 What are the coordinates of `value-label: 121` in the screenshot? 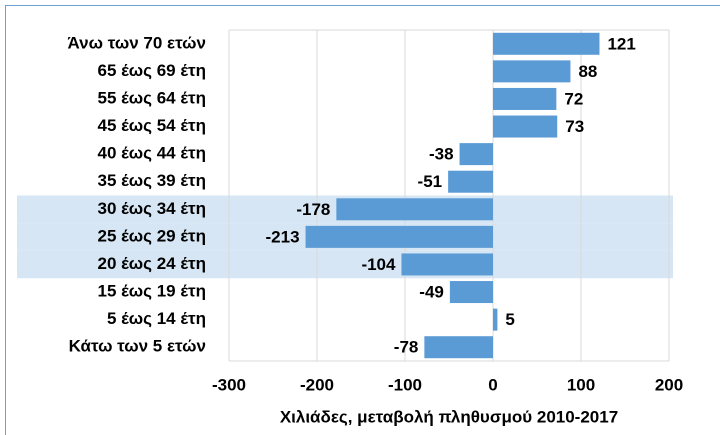 It's located at (621, 43).